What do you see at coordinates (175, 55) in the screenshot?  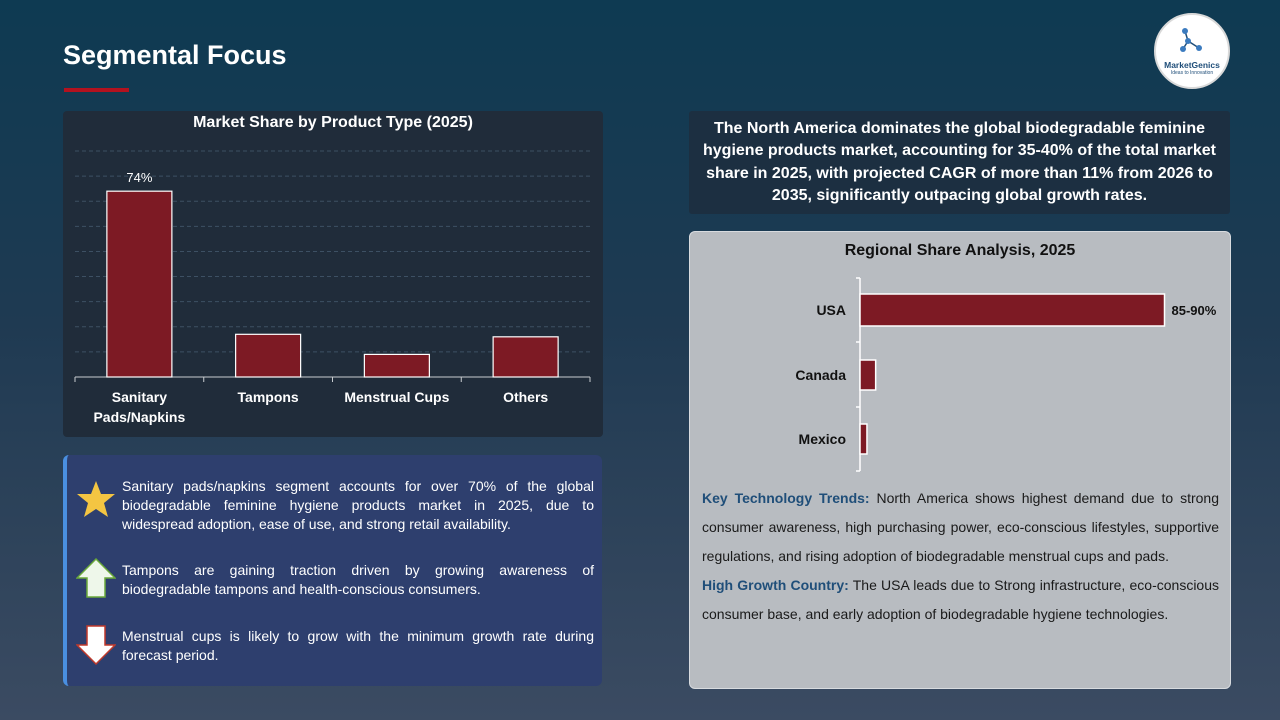 I see `page-title: Segmental Focus` at bounding box center [175, 55].